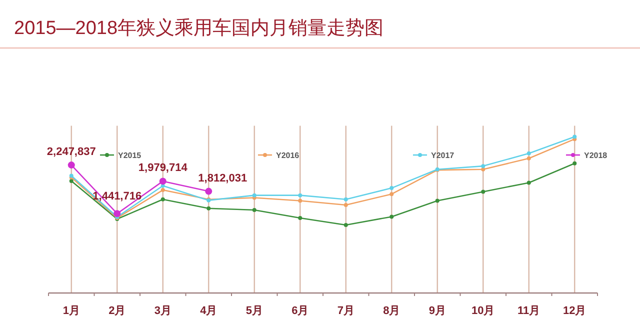  What do you see at coordinates (209, 311) in the screenshot?
I see `x-tick-label: 4月` at bounding box center [209, 311].